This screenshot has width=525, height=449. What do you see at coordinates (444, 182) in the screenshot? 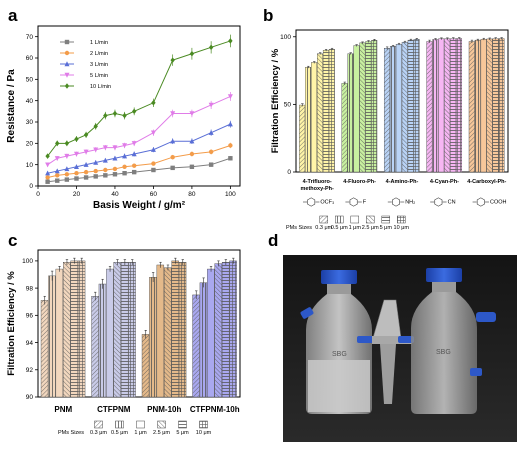
I see `chart-b-category-label: 4-Cyan-Ph-` at bounding box center [444, 182].